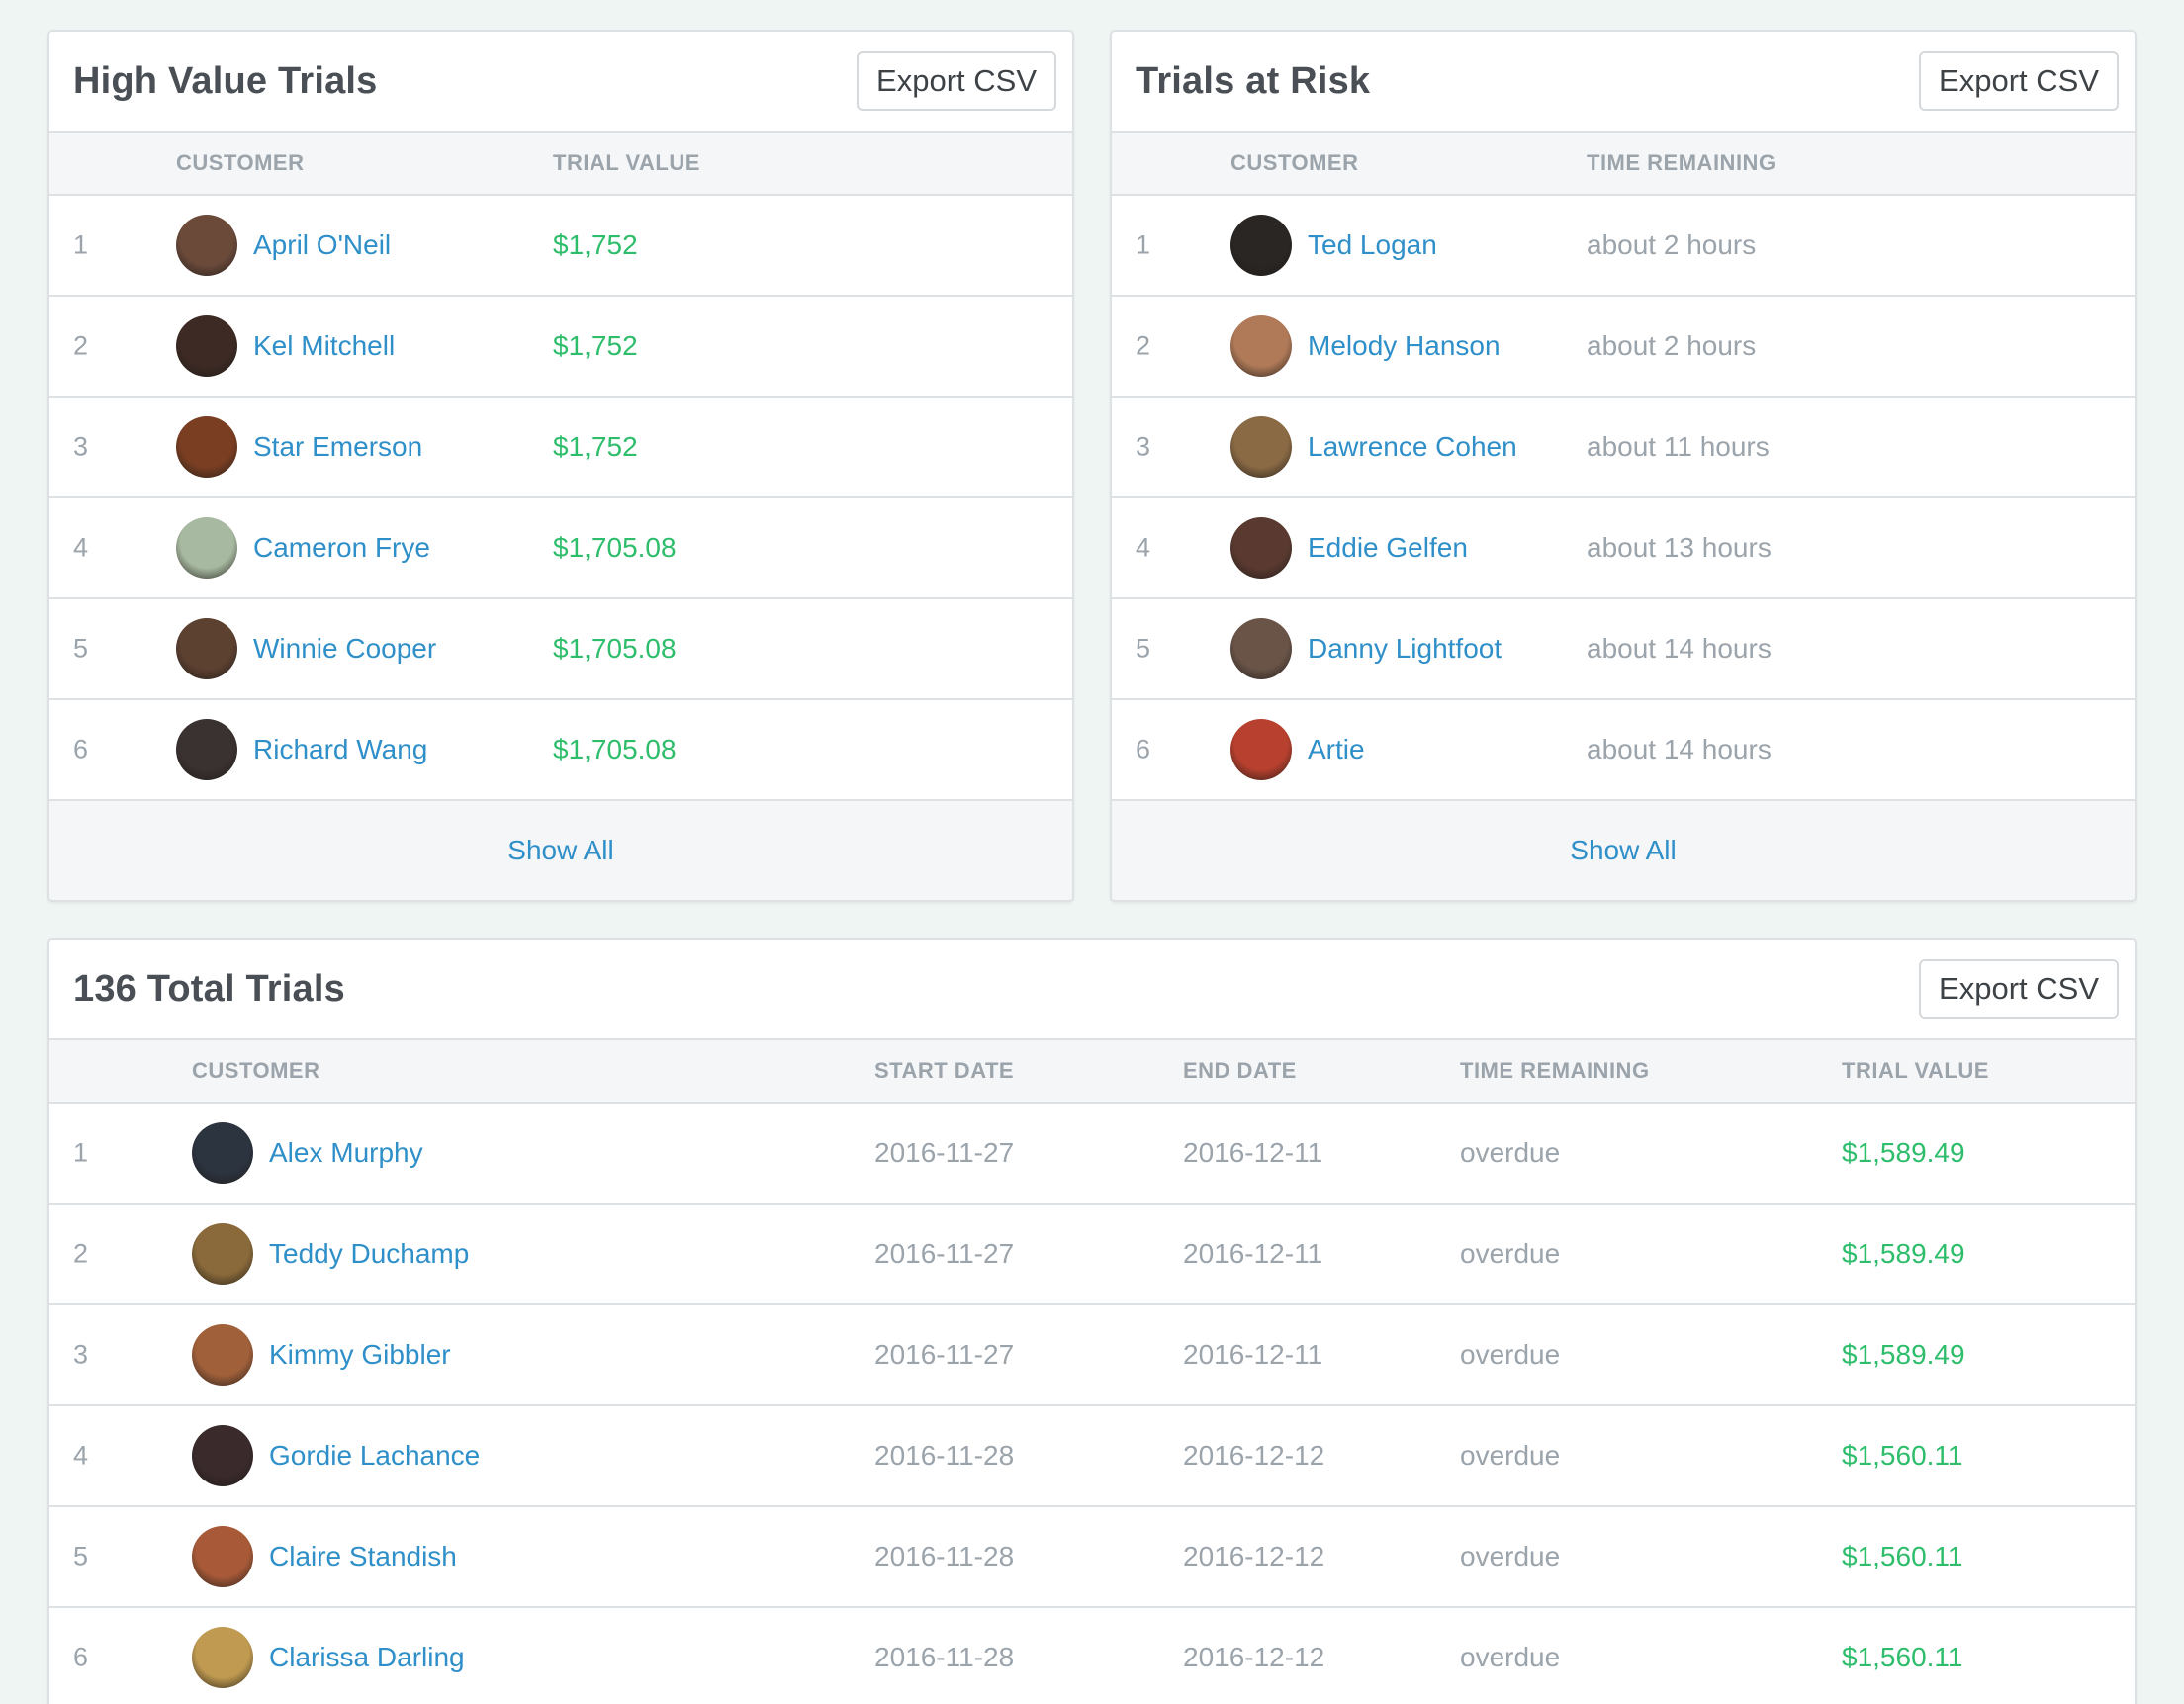 The height and width of the screenshot is (1704, 2184). I want to click on table-row: 1 Ted Logan about 2 hours, so click(1623, 246).